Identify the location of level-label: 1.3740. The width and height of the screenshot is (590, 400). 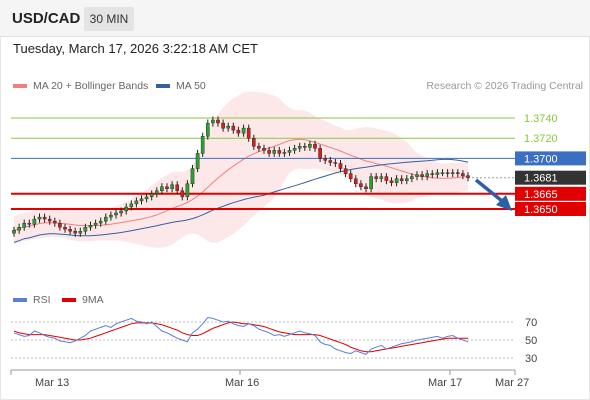
(541, 119).